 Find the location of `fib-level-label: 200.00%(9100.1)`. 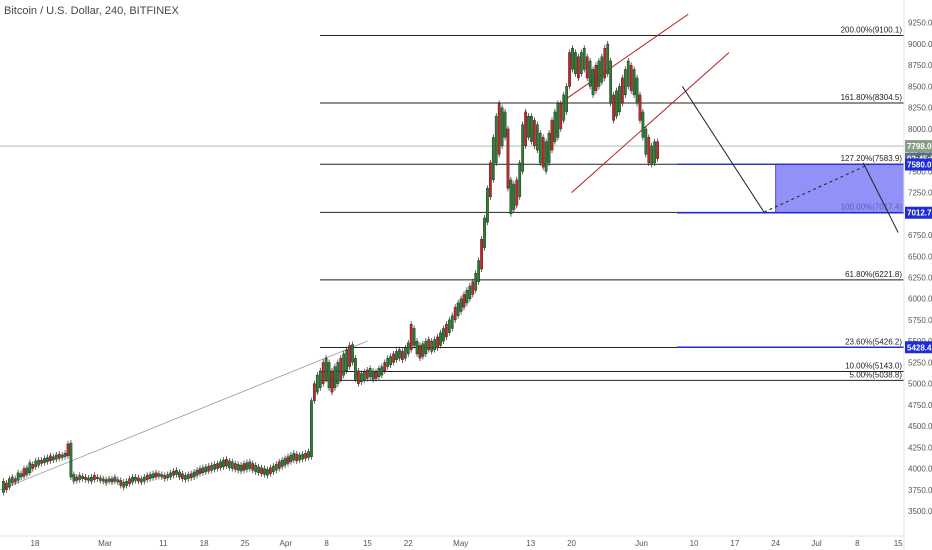

fib-level-label: 200.00%(9100.1) is located at coordinates (872, 29).